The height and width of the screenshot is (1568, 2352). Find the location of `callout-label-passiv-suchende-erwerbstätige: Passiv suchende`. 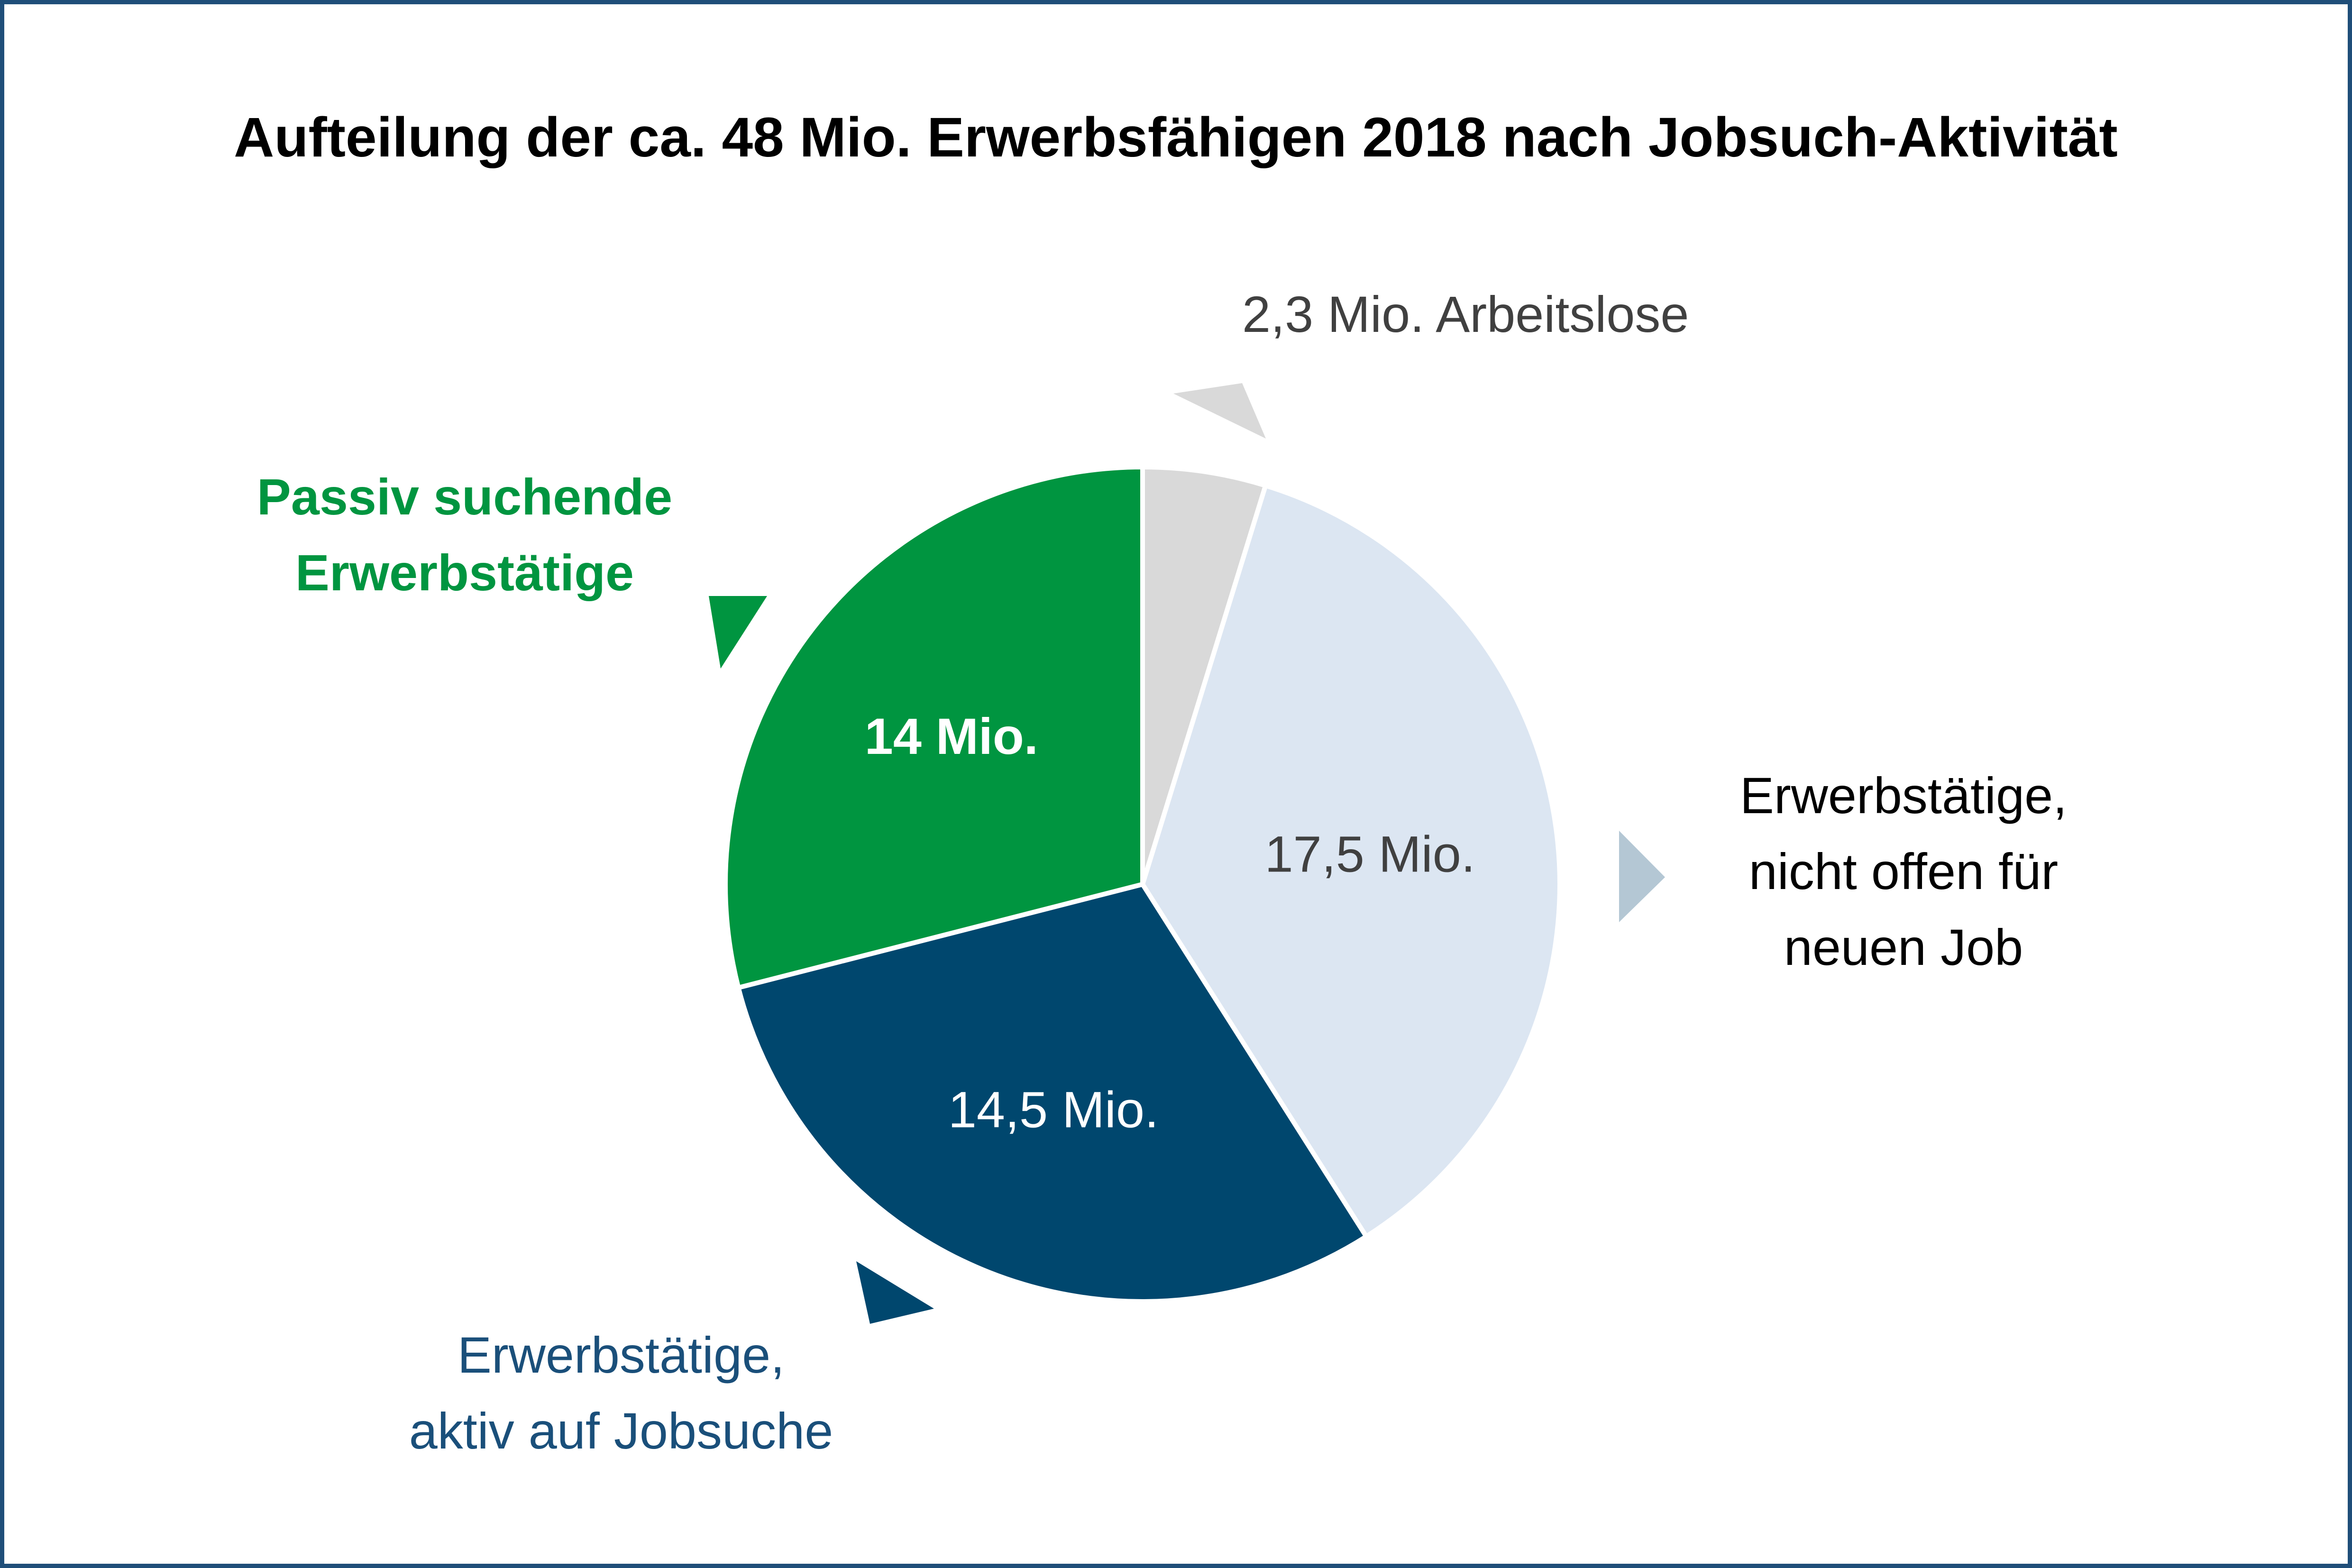

callout-label-passiv-suchende-erwerbstätige: Passiv suchende is located at coordinates (464, 496).